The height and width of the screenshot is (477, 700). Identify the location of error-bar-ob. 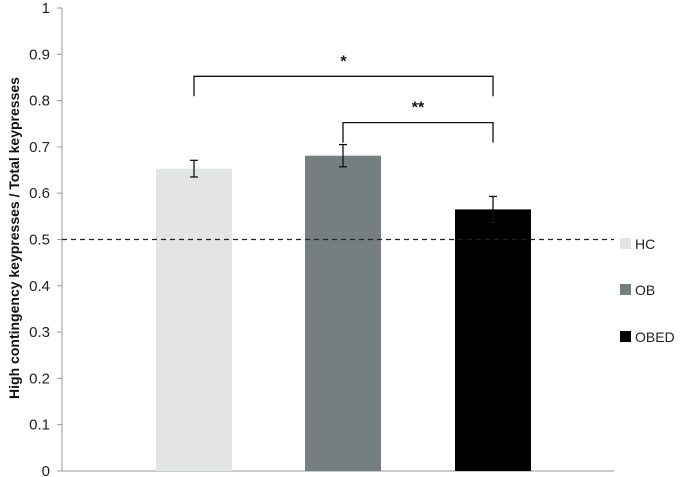
(343, 155).